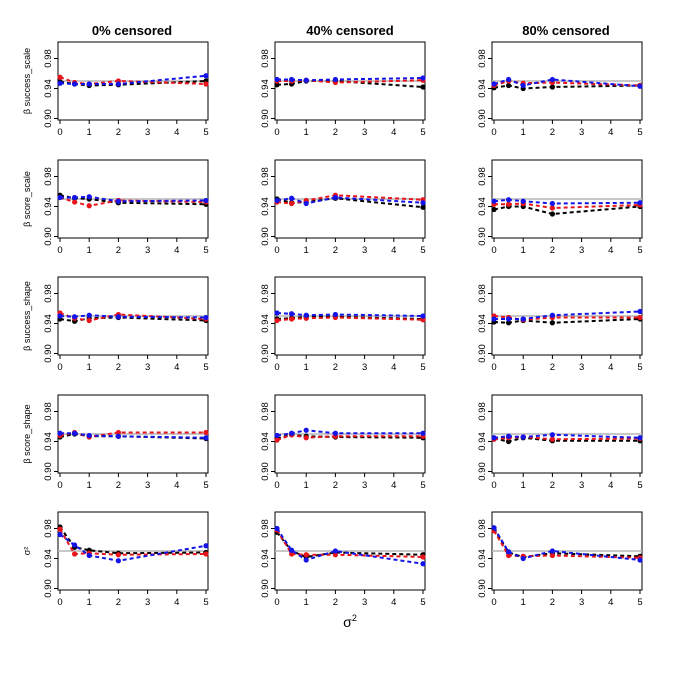 This screenshot has height=700, width=700. What do you see at coordinates (343, 89) in the screenshot?
I see `panel-r0c1: 0 1 2 3 4 5 0.90 0.94 0.98` at bounding box center [343, 89].